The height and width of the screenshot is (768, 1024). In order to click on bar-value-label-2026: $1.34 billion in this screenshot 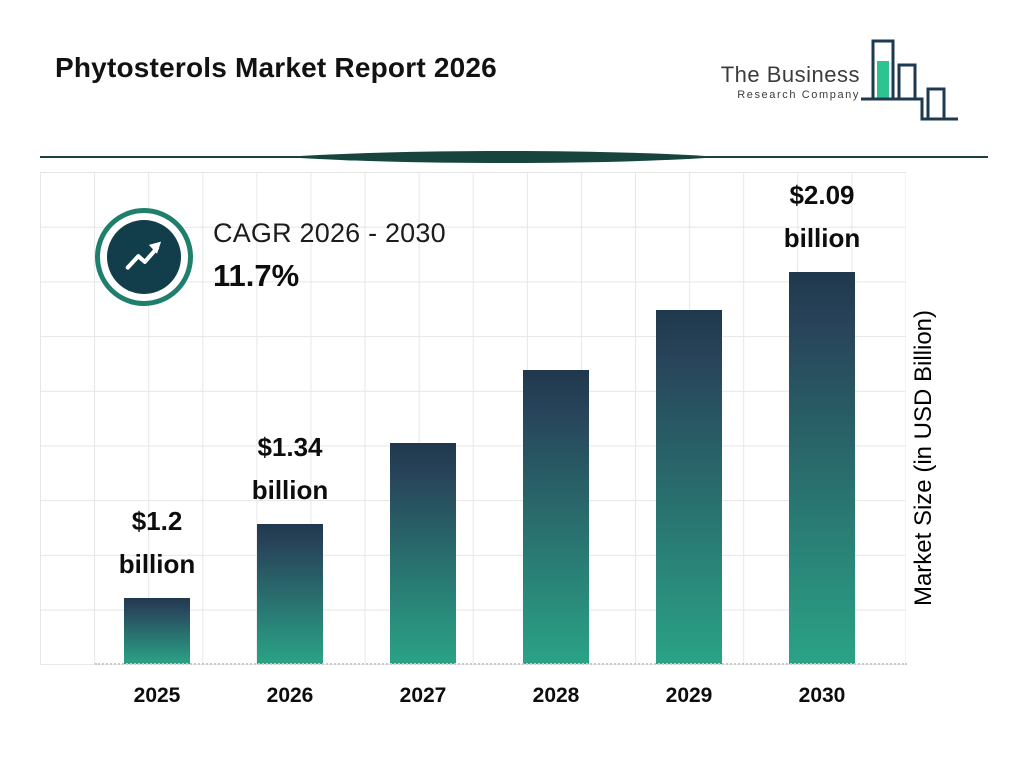, I will do `click(290, 468)`.